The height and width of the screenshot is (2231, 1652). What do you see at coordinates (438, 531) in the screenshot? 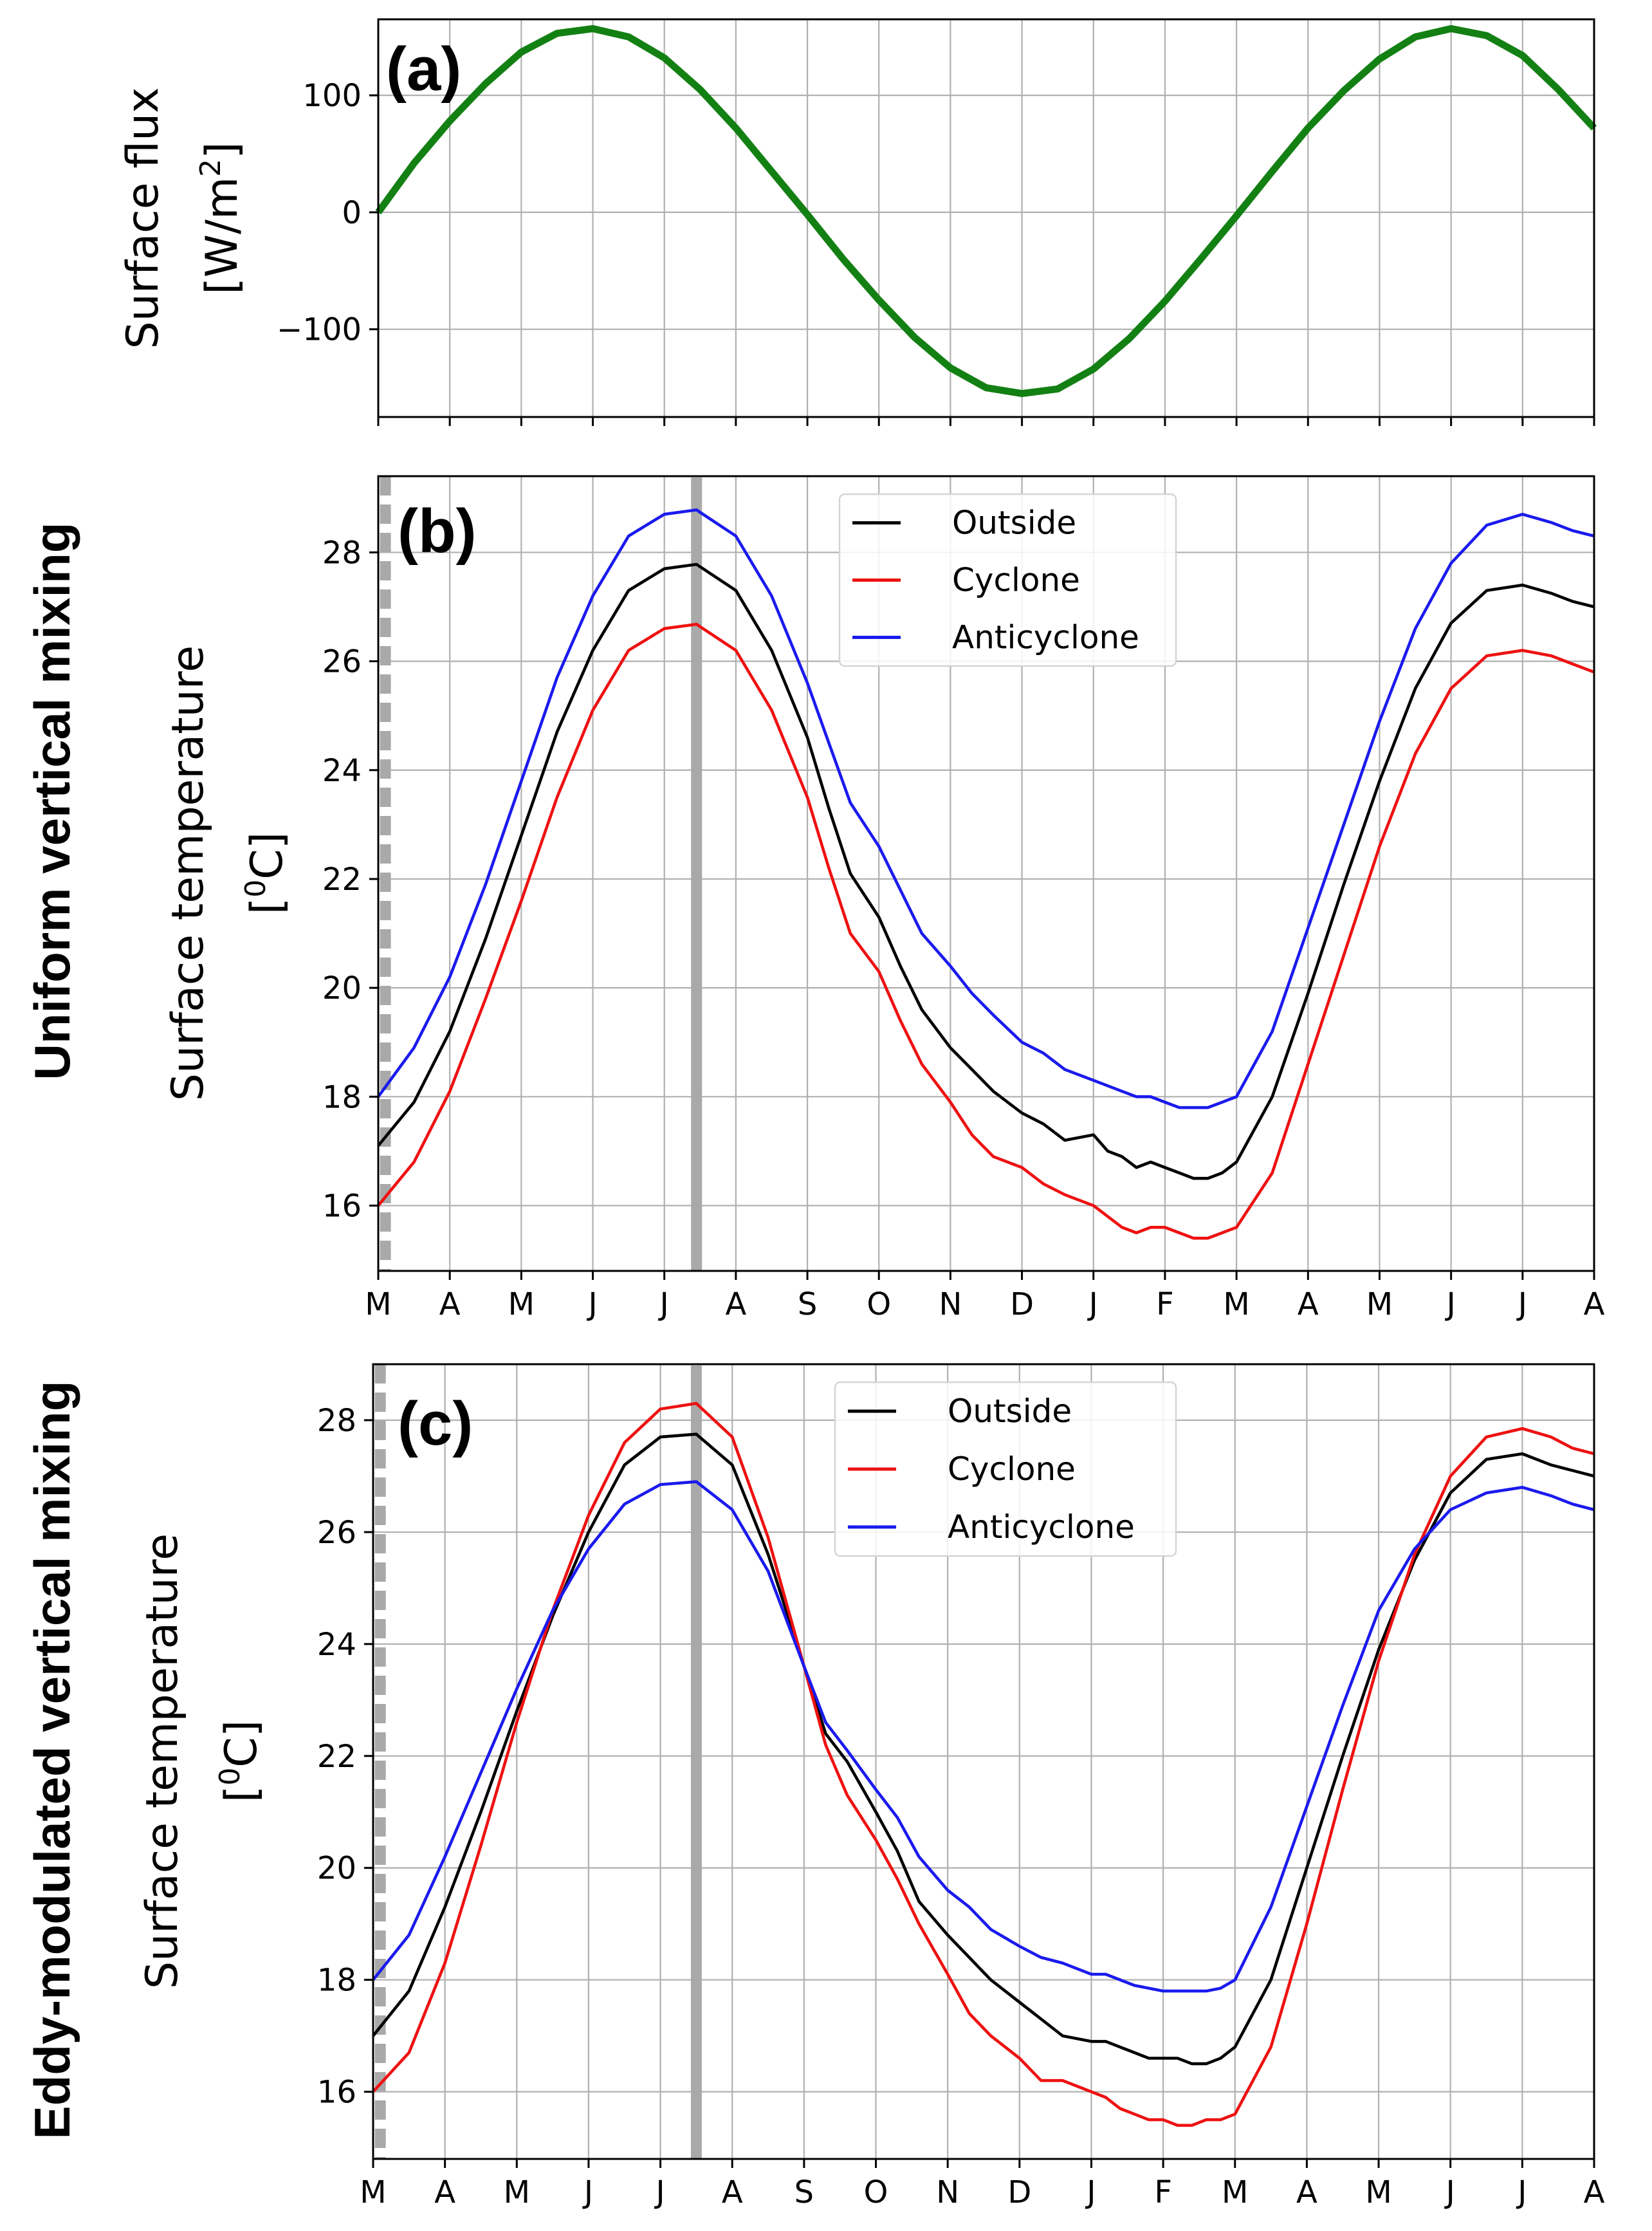
I see `panel-label: (b)` at bounding box center [438, 531].